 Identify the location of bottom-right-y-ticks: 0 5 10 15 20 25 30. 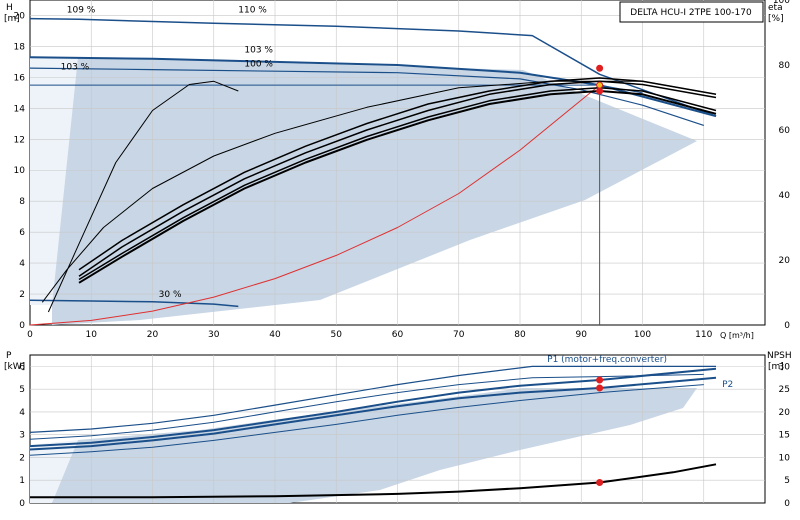
(785, 435).